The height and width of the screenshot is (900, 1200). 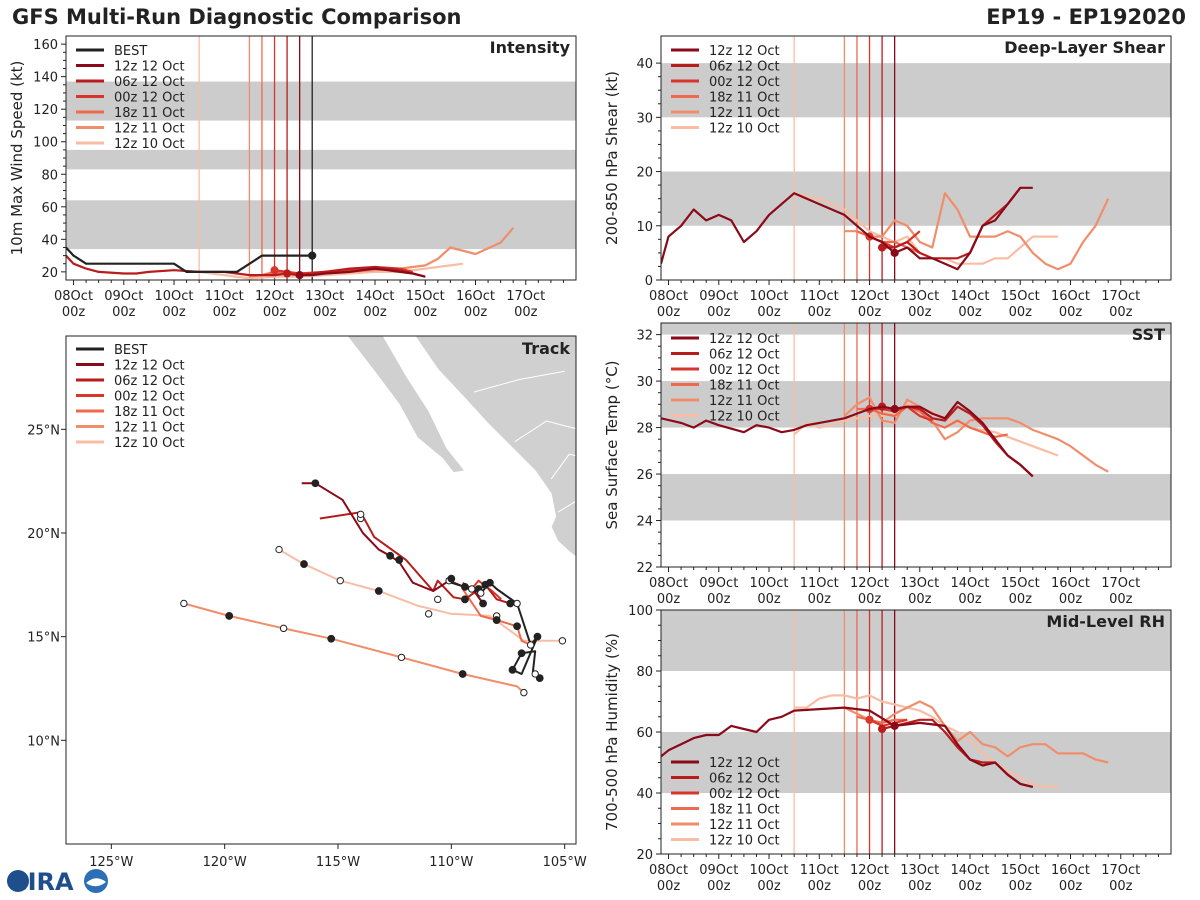 What do you see at coordinates (744, 763) in the screenshot?
I see `rh-legend-label: 12z 12 Oct` at bounding box center [744, 763].